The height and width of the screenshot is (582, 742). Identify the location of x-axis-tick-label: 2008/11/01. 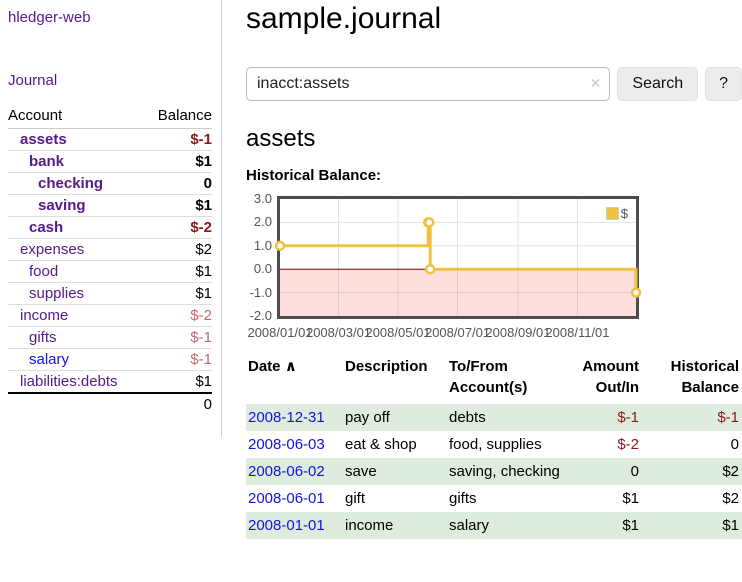
(577, 332).